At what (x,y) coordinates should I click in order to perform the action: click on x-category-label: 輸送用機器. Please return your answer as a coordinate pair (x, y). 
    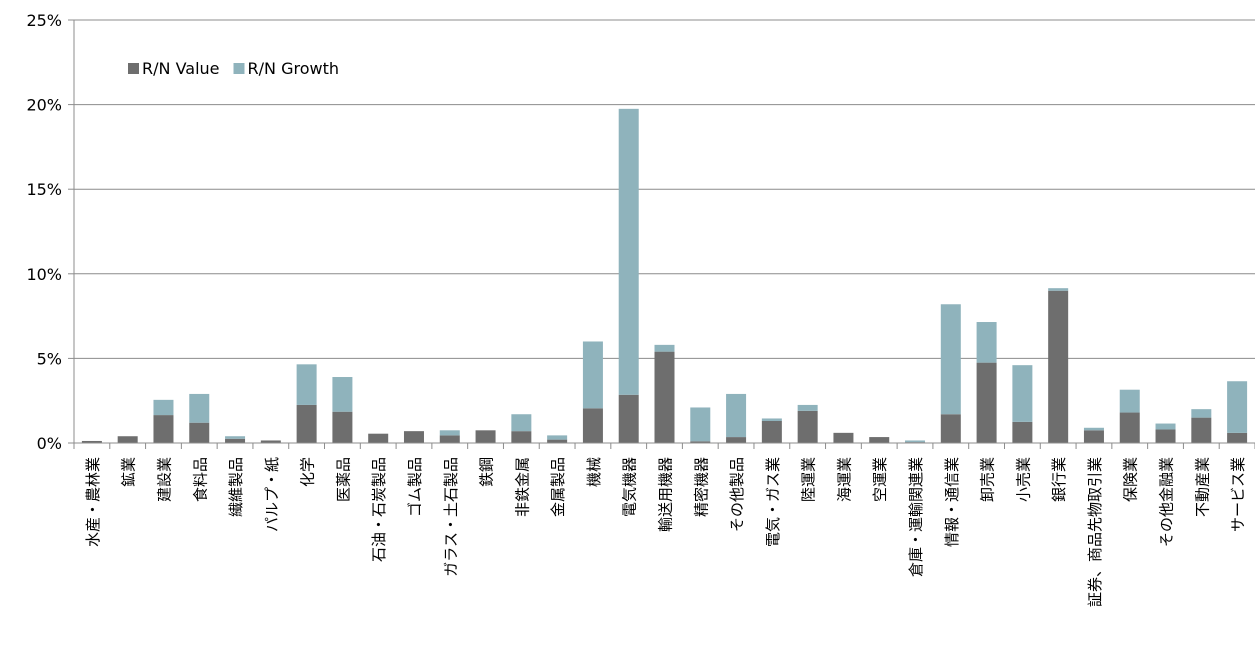
    Looking at the image, I should click on (666, 494).